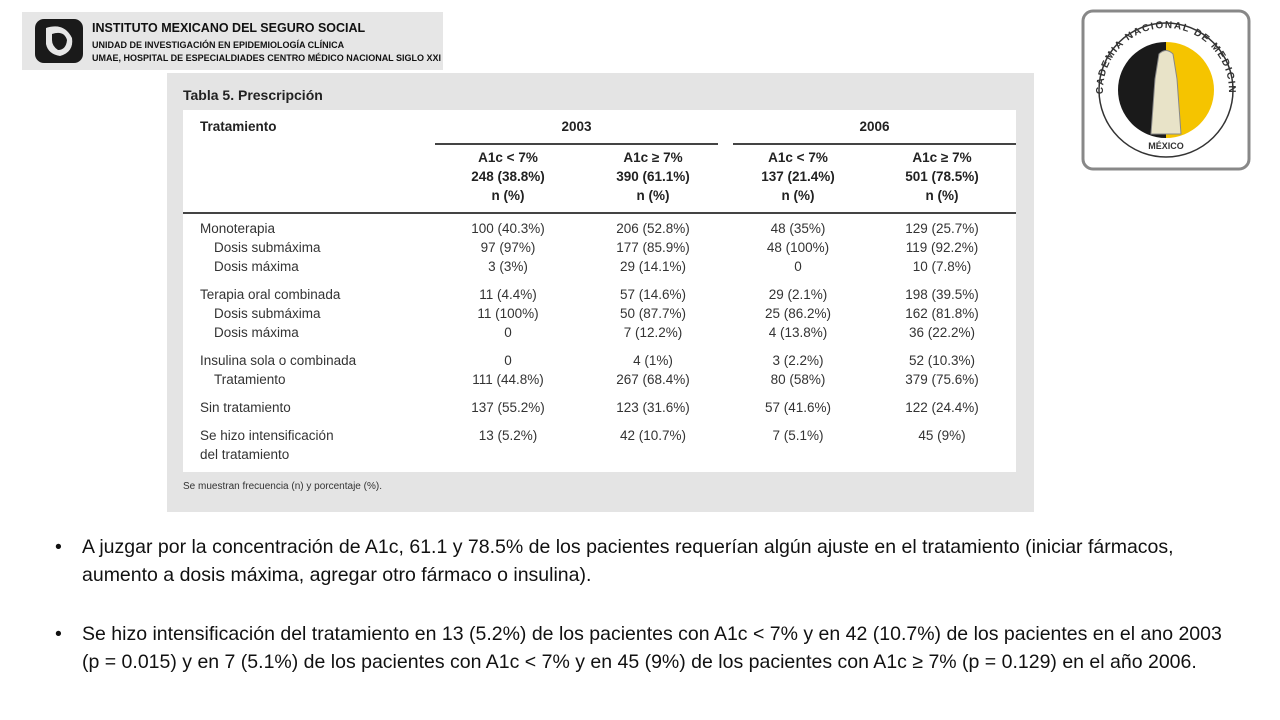 The height and width of the screenshot is (720, 1280). I want to click on row-label: Terapia oral combinada, so click(270, 294).